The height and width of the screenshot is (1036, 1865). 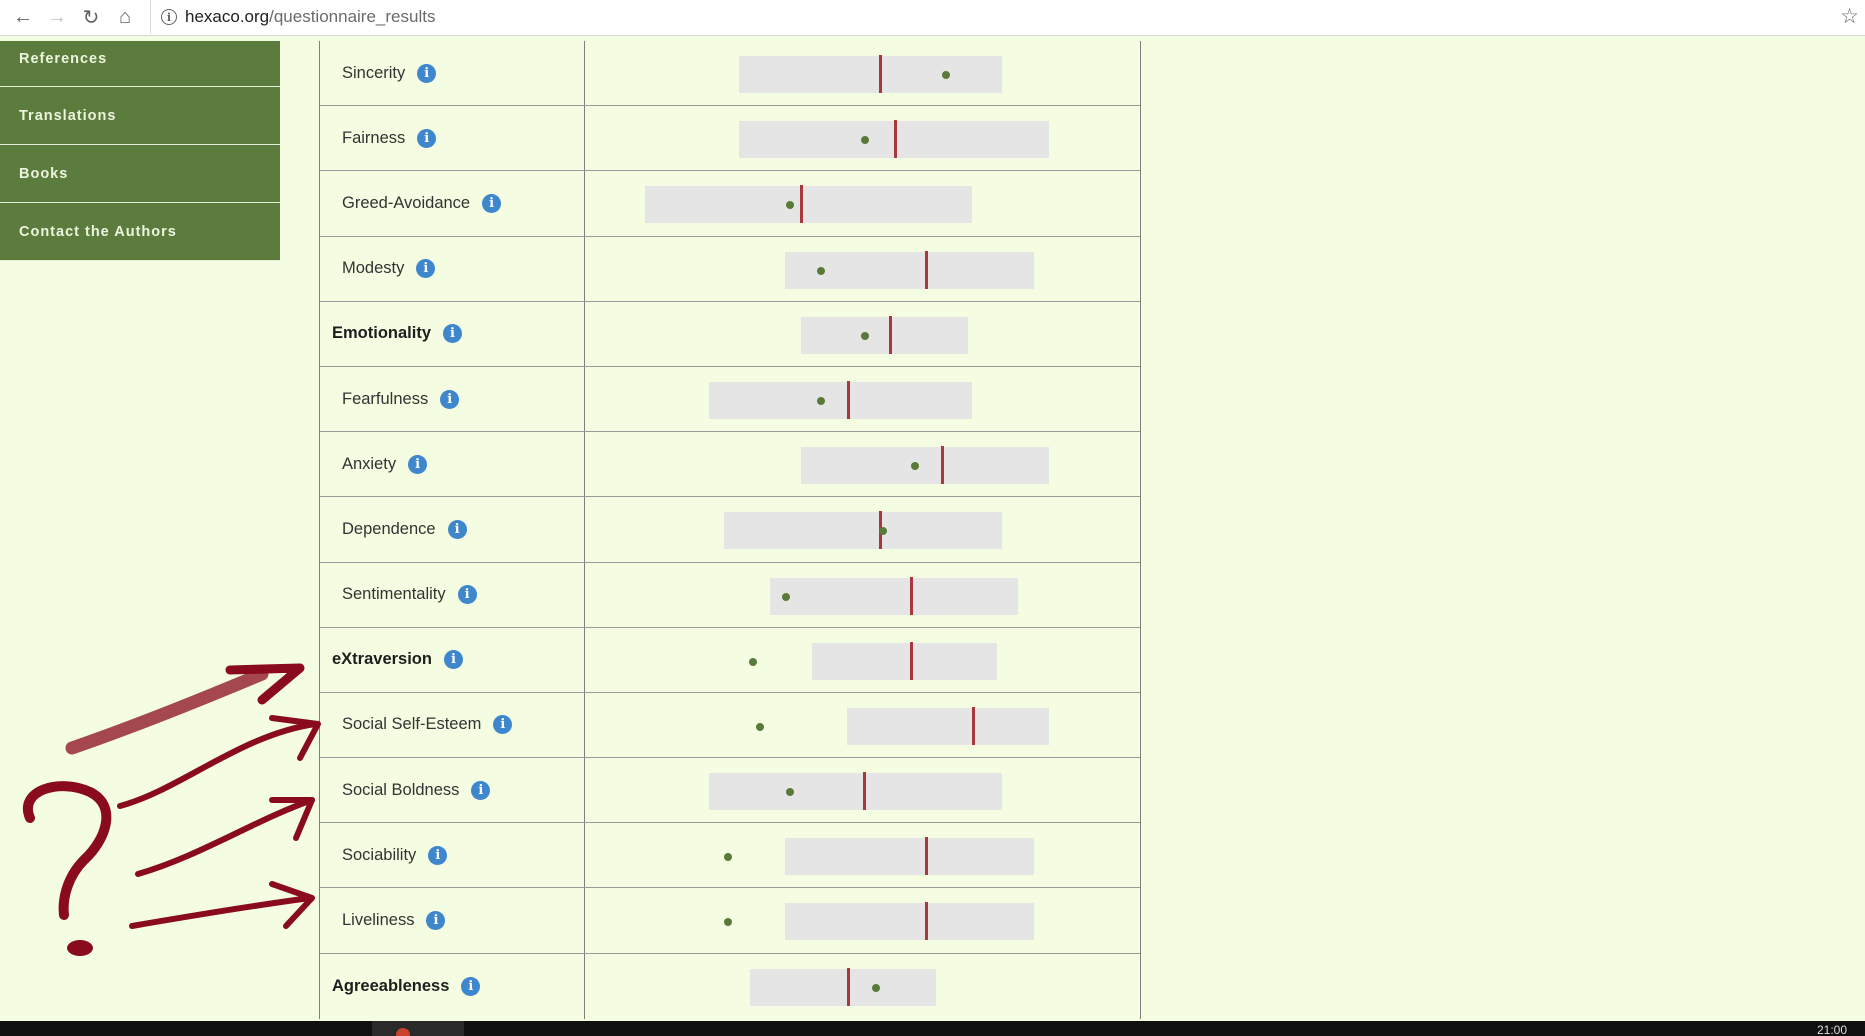 I want to click on facet-label: Sociability, so click(x=379, y=854).